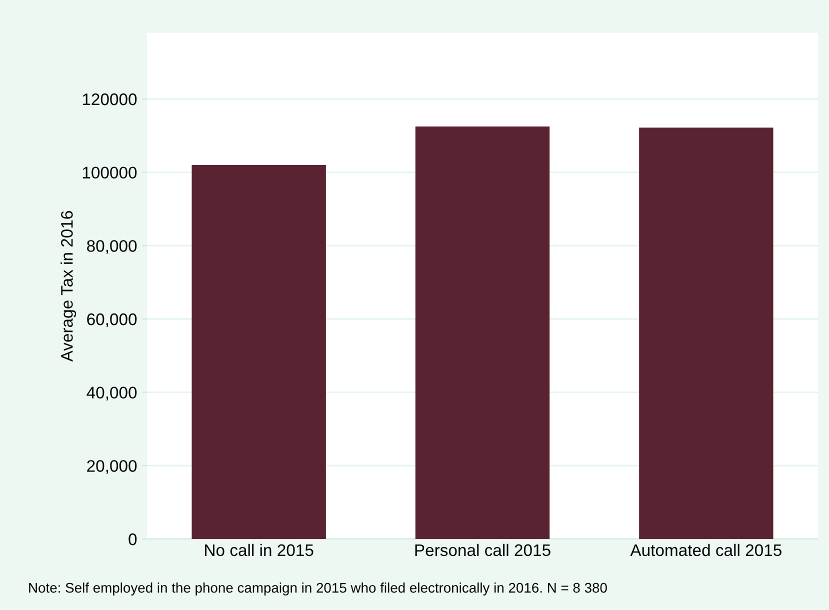  What do you see at coordinates (259, 550) in the screenshot?
I see `x-tick-label: No call in 2015` at bounding box center [259, 550].